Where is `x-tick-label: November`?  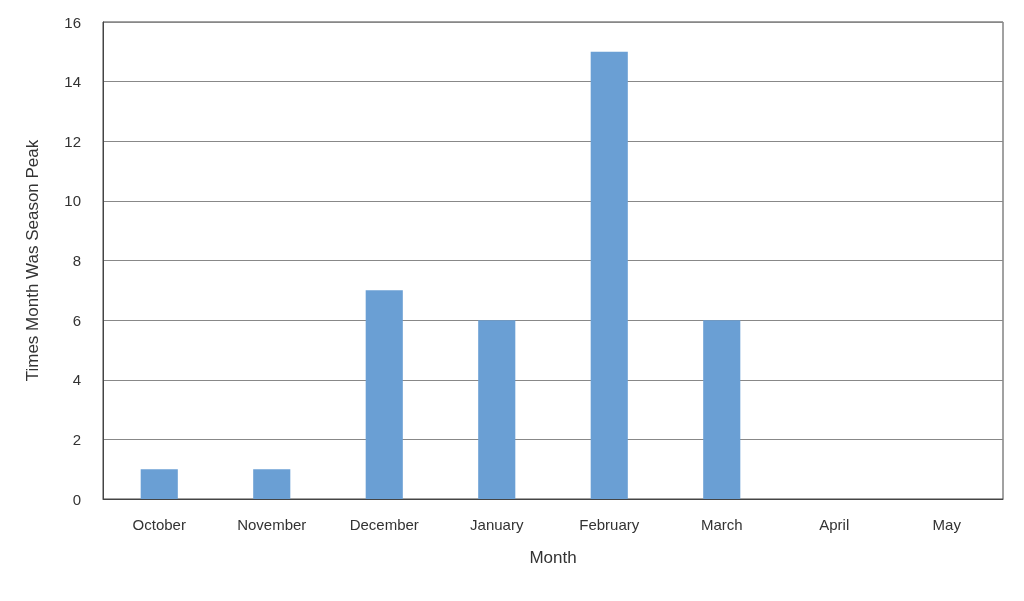 x-tick-label: November is located at coordinates (272, 524).